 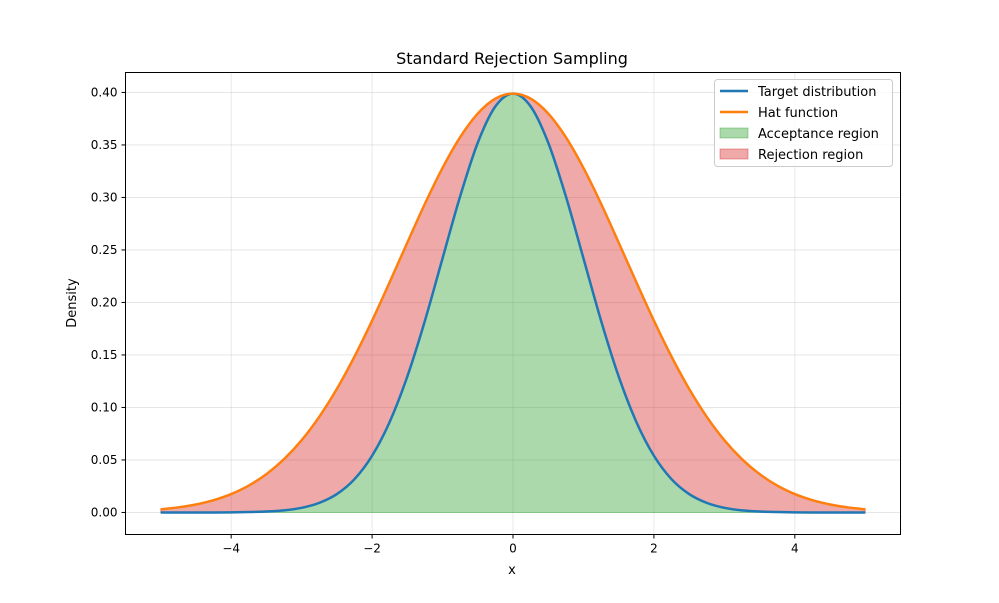 I want to click on chart-title: Standard Rejection Sampling, so click(x=512, y=58).